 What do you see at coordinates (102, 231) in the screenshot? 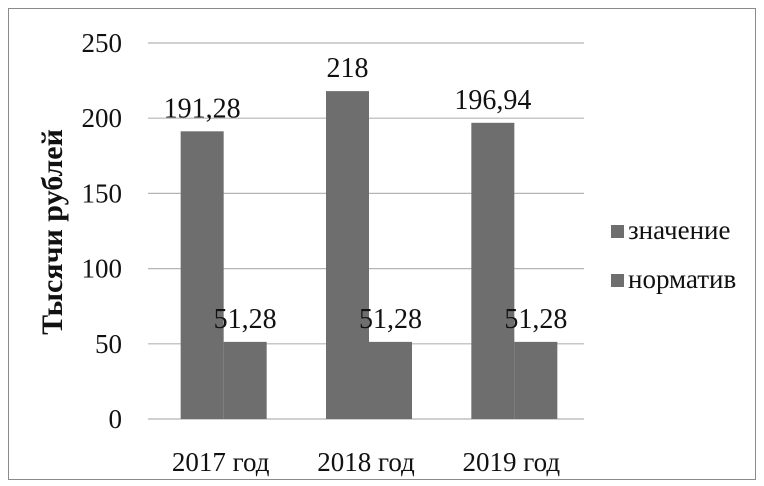
I see `y-axis-ticks: 0 50 100 150 200 250` at bounding box center [102, 231].